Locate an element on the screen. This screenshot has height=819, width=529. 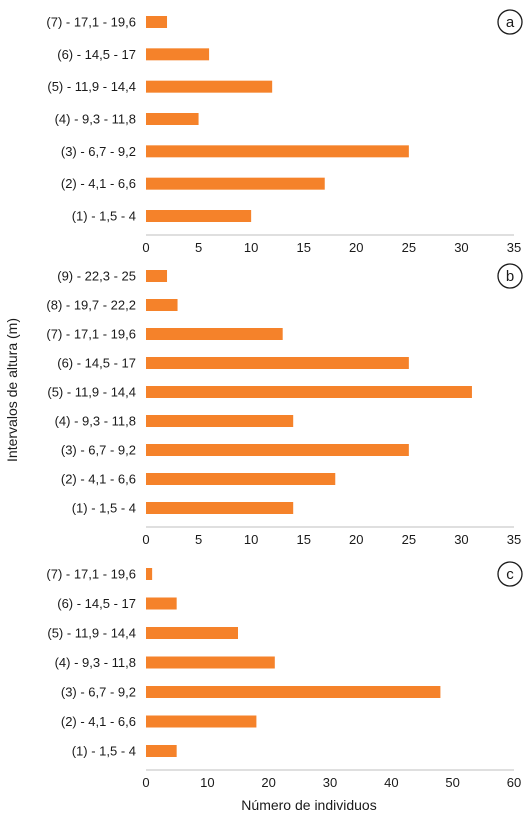
category-label: (8) - 19,7 - 22,2 is located at coordinates (91, 305).